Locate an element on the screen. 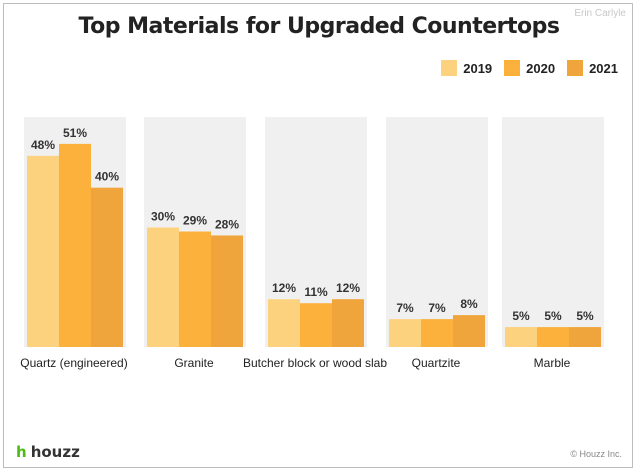 The height and width of the screenshot is (473, 638). category-label-2: Butcher block or wood slab is located at coordinates (315, 363).